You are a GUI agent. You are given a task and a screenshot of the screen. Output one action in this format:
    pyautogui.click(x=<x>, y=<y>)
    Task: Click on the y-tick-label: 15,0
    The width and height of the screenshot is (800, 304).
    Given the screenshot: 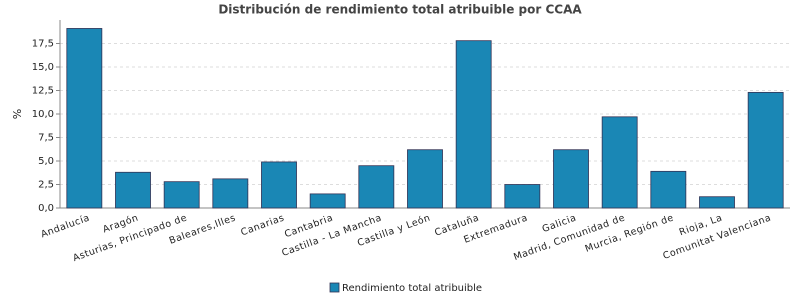 What is the action you would take?
    pyautogui.click(x=43, y=67)
    